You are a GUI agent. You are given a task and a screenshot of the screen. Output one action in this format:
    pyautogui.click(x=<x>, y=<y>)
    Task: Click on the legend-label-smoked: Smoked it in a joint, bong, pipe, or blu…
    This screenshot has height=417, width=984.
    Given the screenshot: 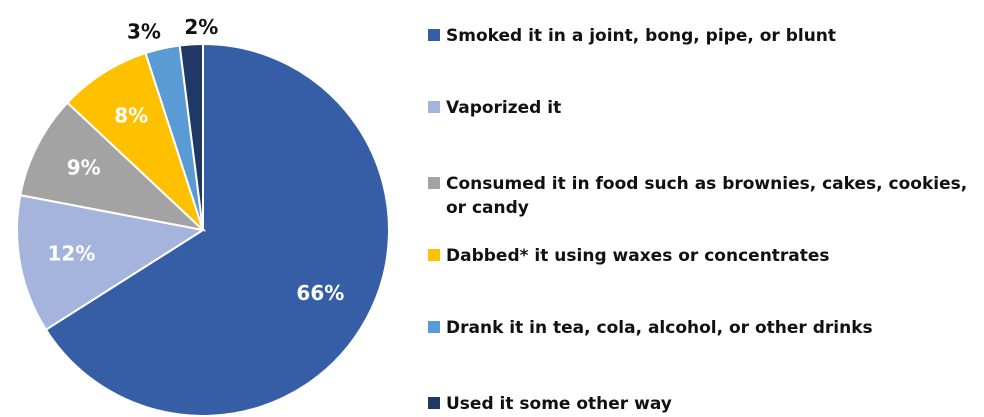 What is the action you would take?
    pyautogui.click(x=641, y=36)
    